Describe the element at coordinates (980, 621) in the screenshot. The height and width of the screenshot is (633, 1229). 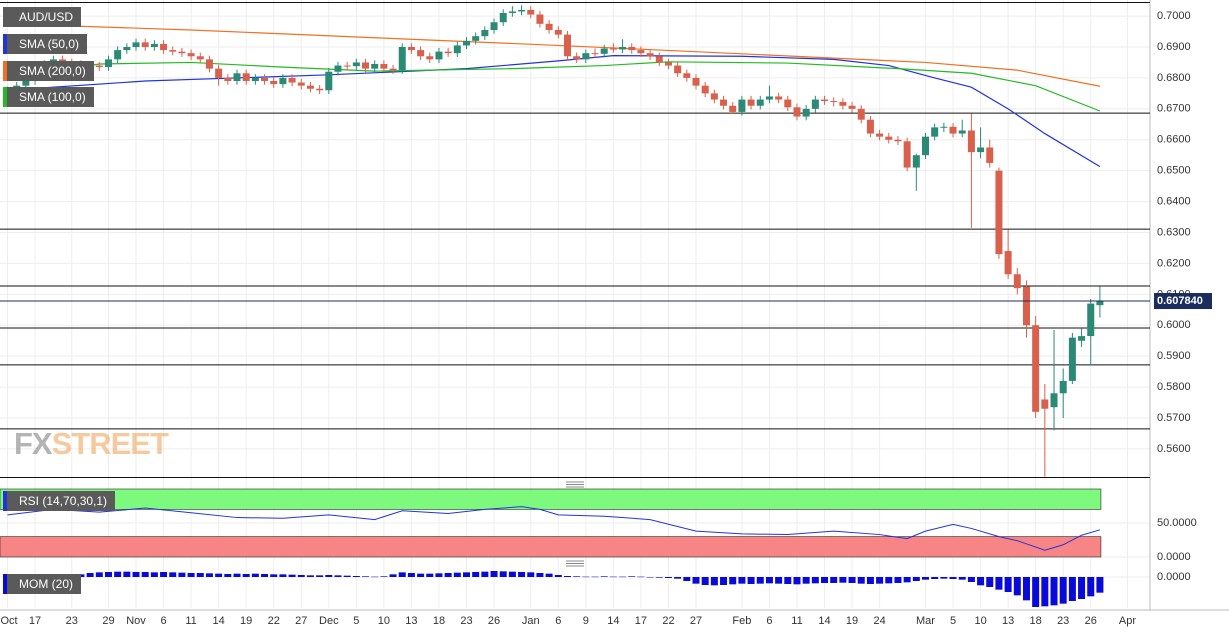
I see `x-tick-label: 10` at that location.